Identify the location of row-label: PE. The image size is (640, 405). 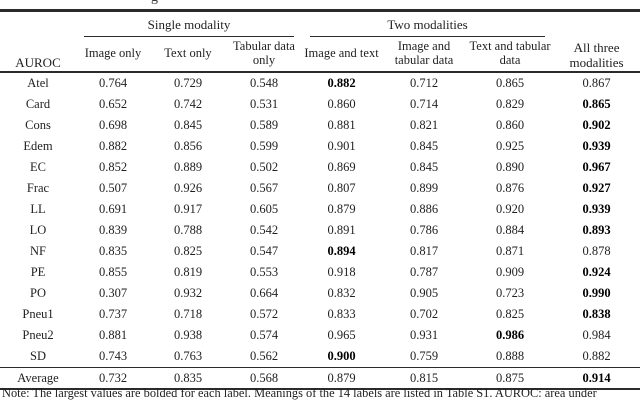
(38, 271).